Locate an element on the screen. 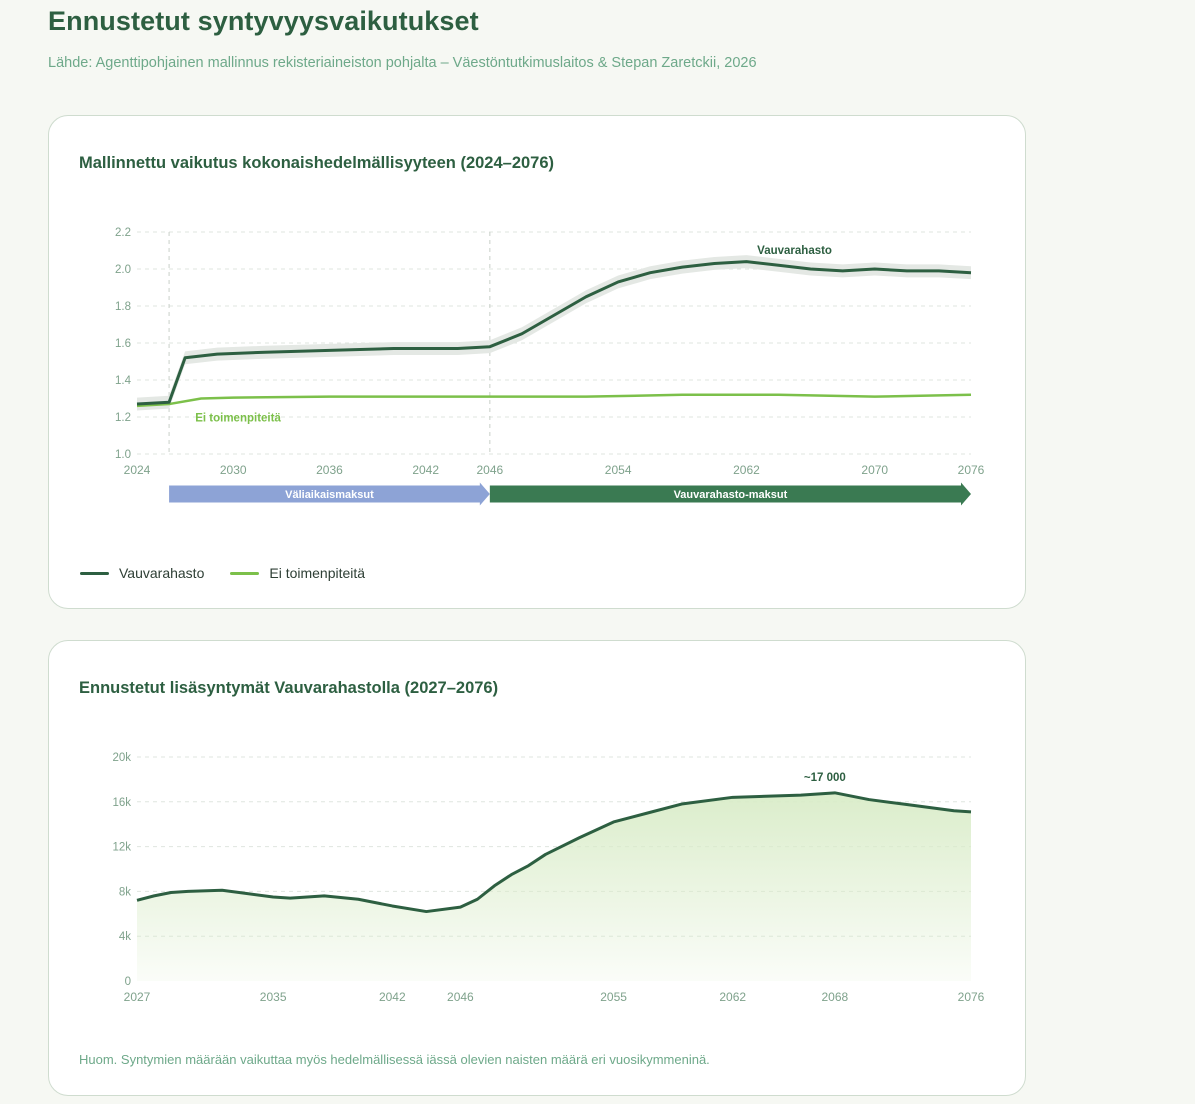 The width and height of the screenshot is (1195, 1104). phase-arrow-valiaikaismaksut is located at coordinates (329, 494).